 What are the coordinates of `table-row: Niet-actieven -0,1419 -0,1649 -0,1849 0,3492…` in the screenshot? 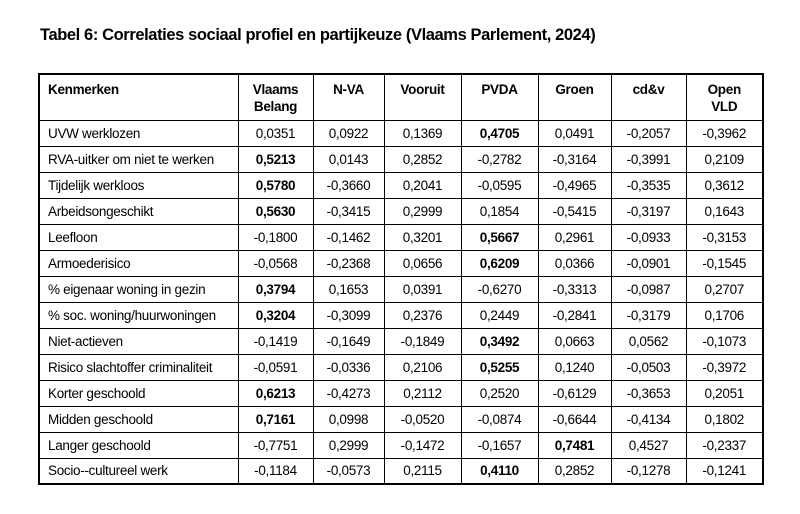 It's located at (401, 341).